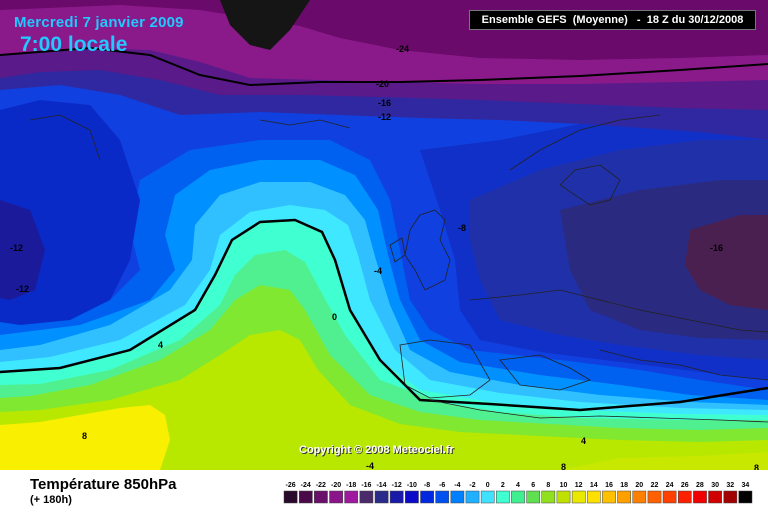  I want to click on scale-label: 10, so click(564, 485).